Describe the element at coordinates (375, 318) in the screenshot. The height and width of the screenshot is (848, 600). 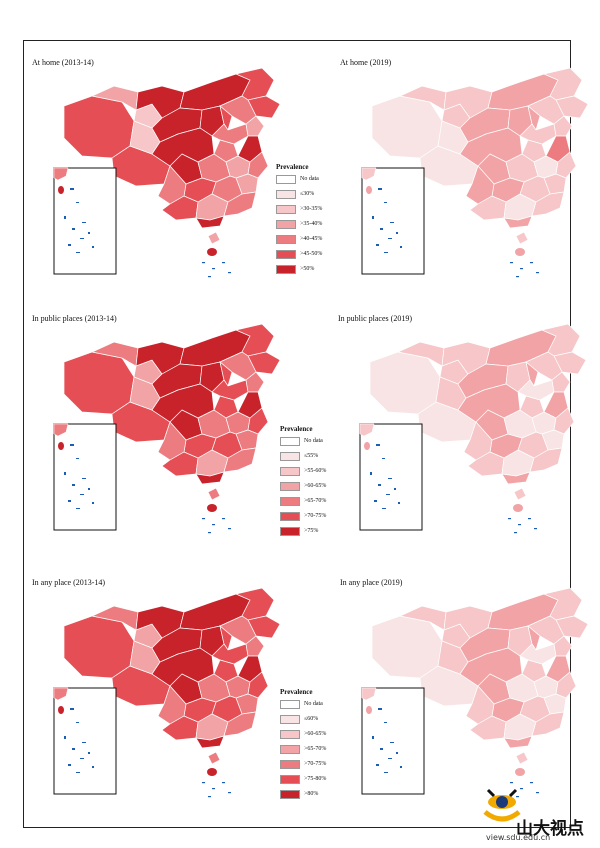
I see `panel-title: In public places (2019)` at that location.